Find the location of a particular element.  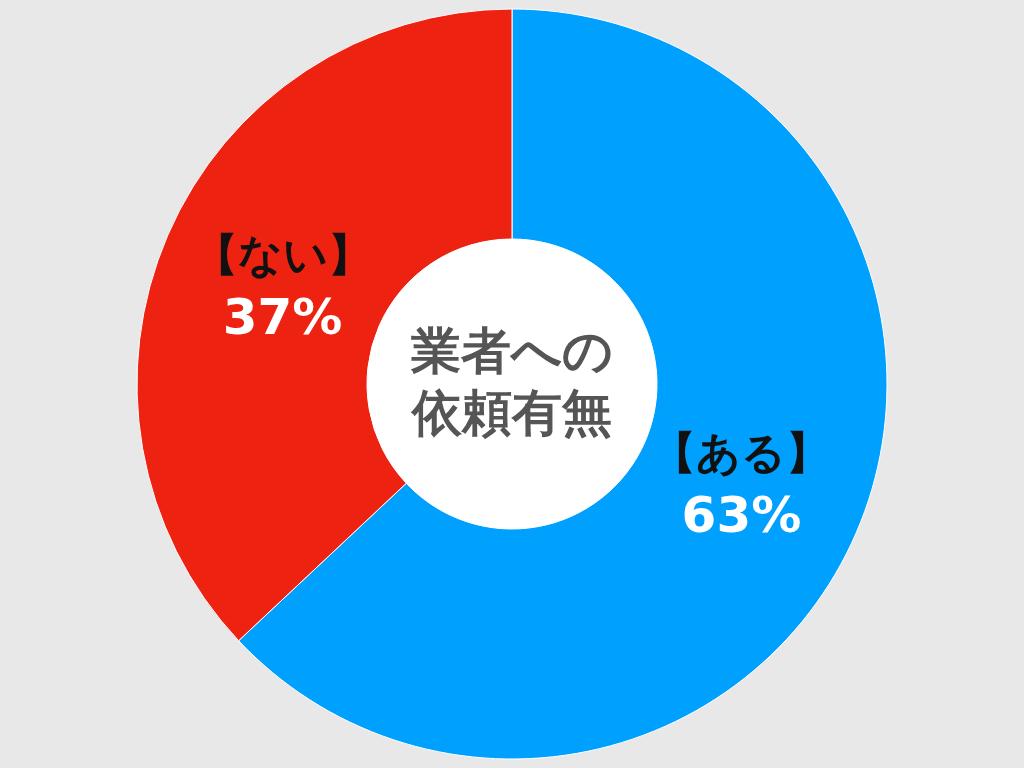

data-label: 63% is located at coordinates (741, 515).